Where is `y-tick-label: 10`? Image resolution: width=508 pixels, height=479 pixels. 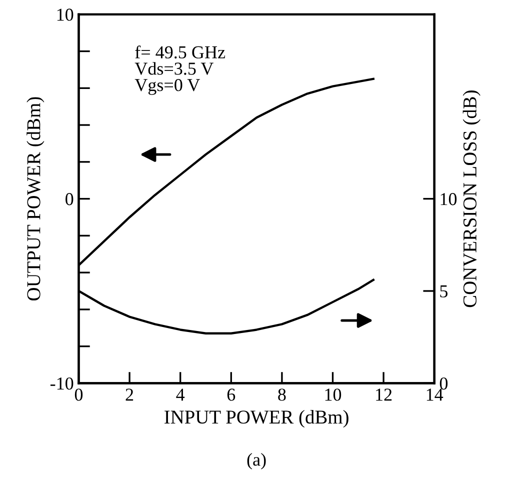 y-tick-label: 10 is located at coordinates (65, 14).